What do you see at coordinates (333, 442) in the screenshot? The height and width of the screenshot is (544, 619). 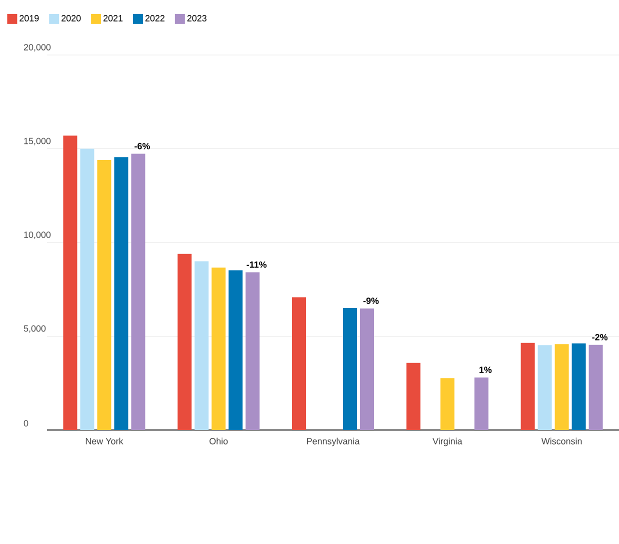 I see `x-tick-label: Pennsylvania` at bounding box center [333, 442].